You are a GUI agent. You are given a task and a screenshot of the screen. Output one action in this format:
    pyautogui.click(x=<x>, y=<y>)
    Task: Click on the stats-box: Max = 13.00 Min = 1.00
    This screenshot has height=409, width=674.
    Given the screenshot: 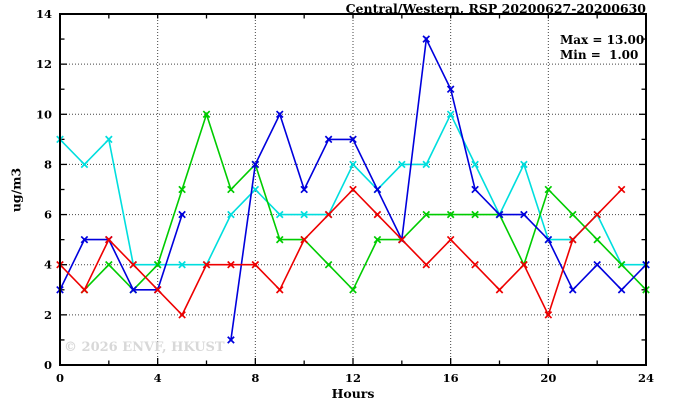 What is the action you would take?
    pyautogui.click(x=602, y=48)
    